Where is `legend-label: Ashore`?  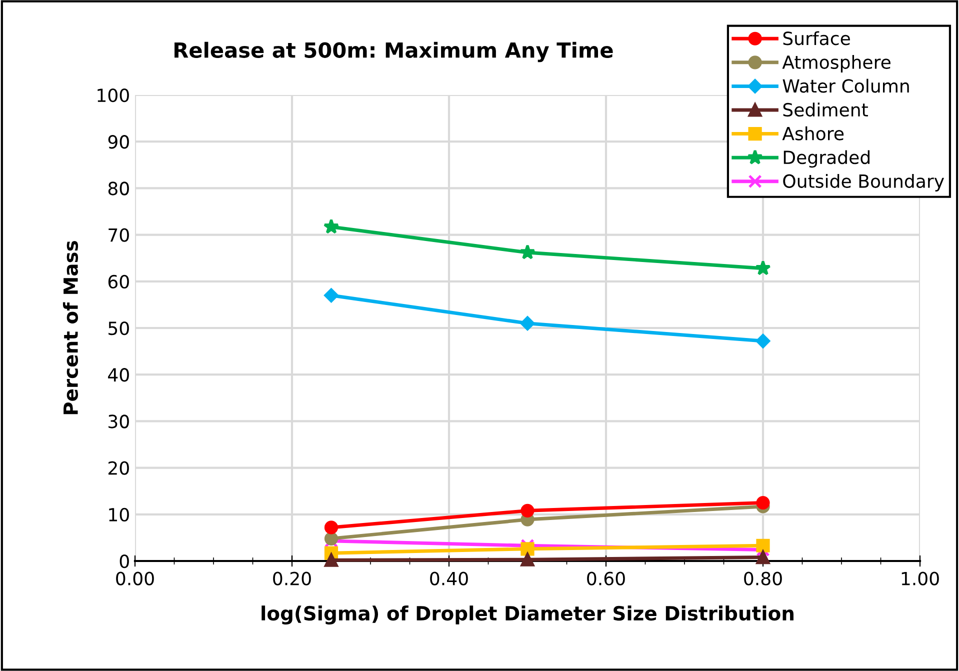 legend-label: Ashore is located at coordinates (813, 133).